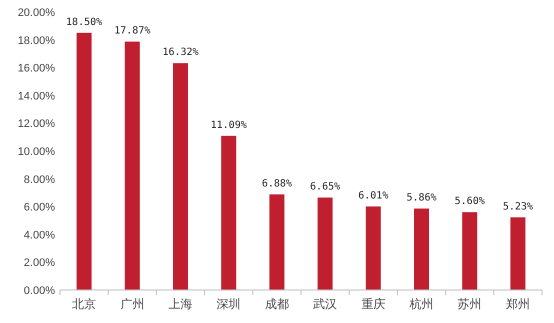  Describe the element at coordinates (40, 291) in the screenshot. I see `y-tick-label: 0.00%` at that location.